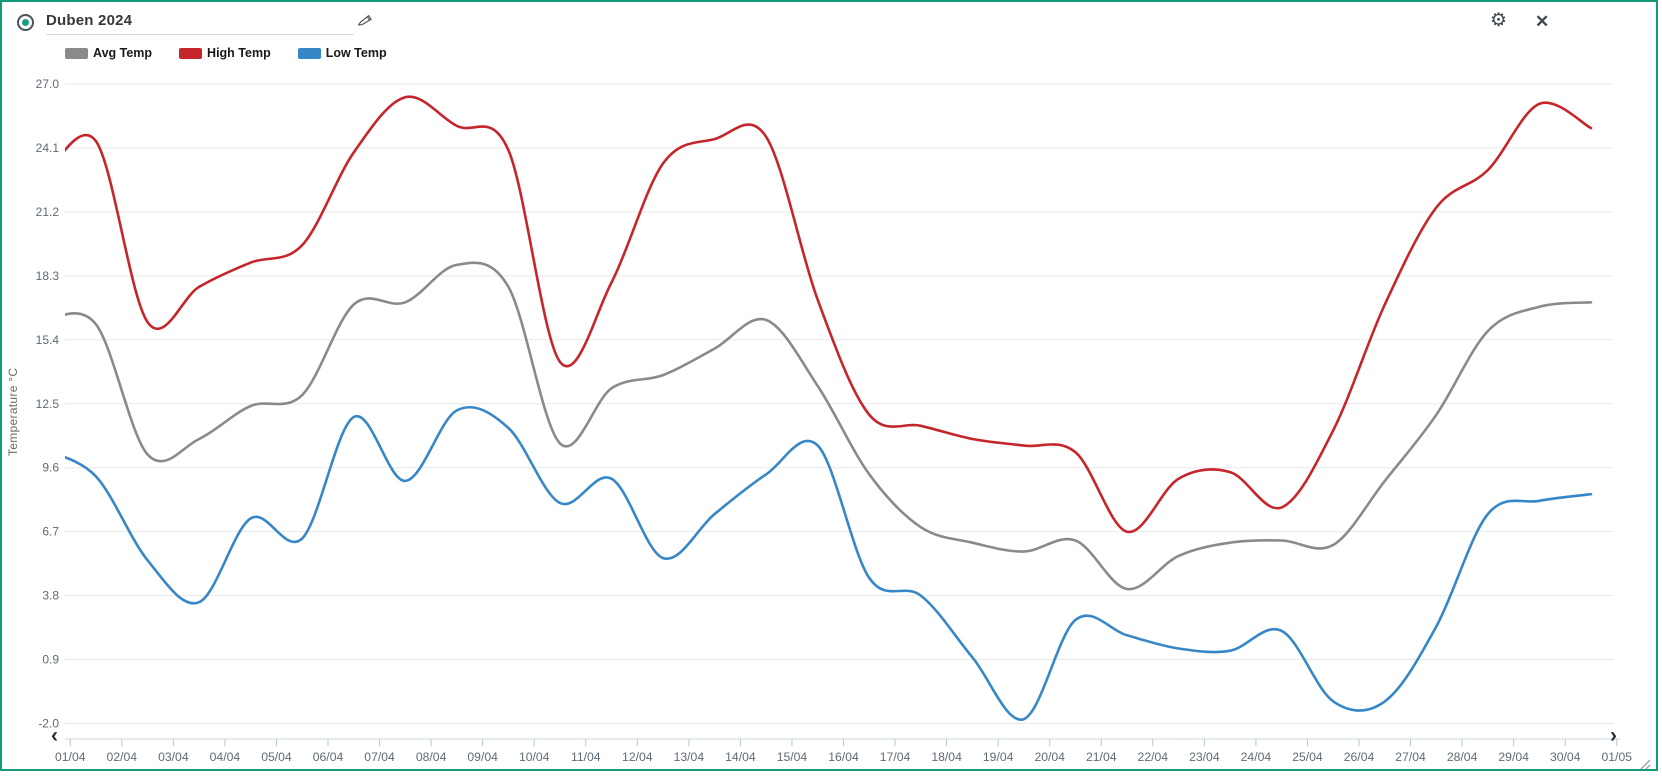  Describe the element at coordinates (239, 53) in the screenshot. I see `legend-label: High Temp` at that location.